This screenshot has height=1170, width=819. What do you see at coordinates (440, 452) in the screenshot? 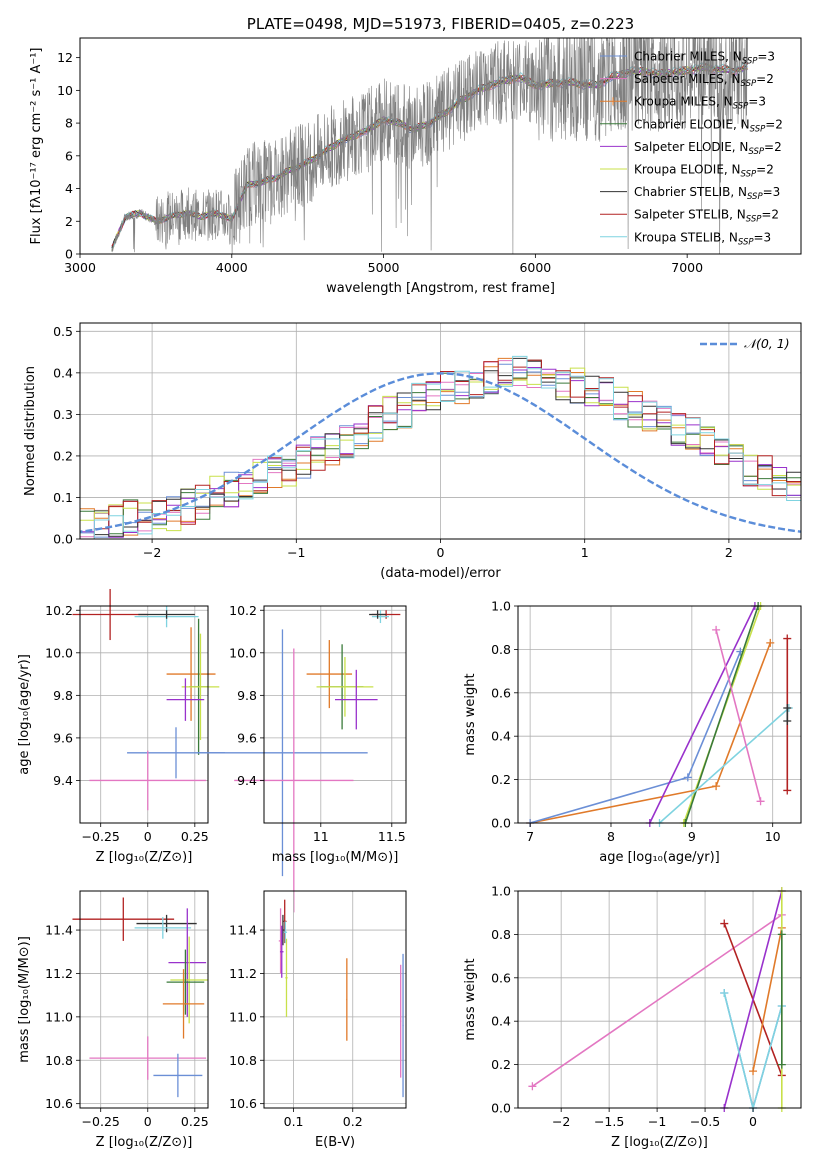
I see `gaussian-reference-line` at bounding box center [440, 452].